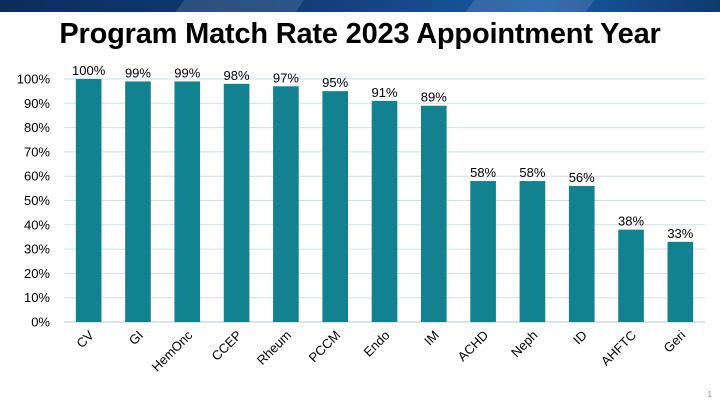 This screenshot has height=405, width=720. What do you see at coordinates (433, 213) in the screenshot?
I see `bar-im` at bounding box center [433, 213].